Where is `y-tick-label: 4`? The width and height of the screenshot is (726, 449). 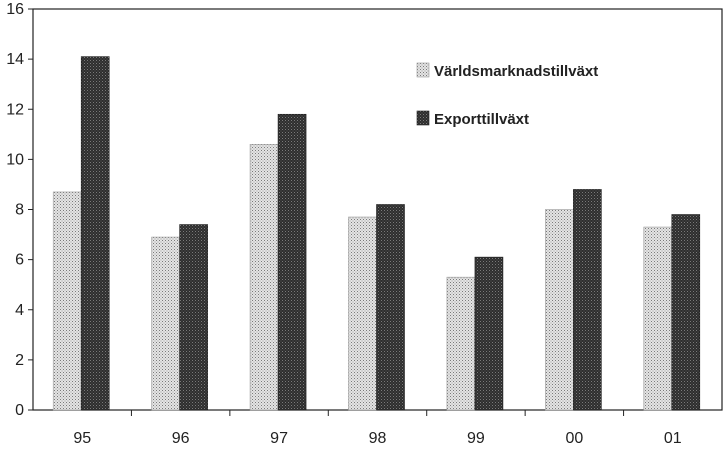
y-tick-label: 4 is located at coordinates (19, 310).